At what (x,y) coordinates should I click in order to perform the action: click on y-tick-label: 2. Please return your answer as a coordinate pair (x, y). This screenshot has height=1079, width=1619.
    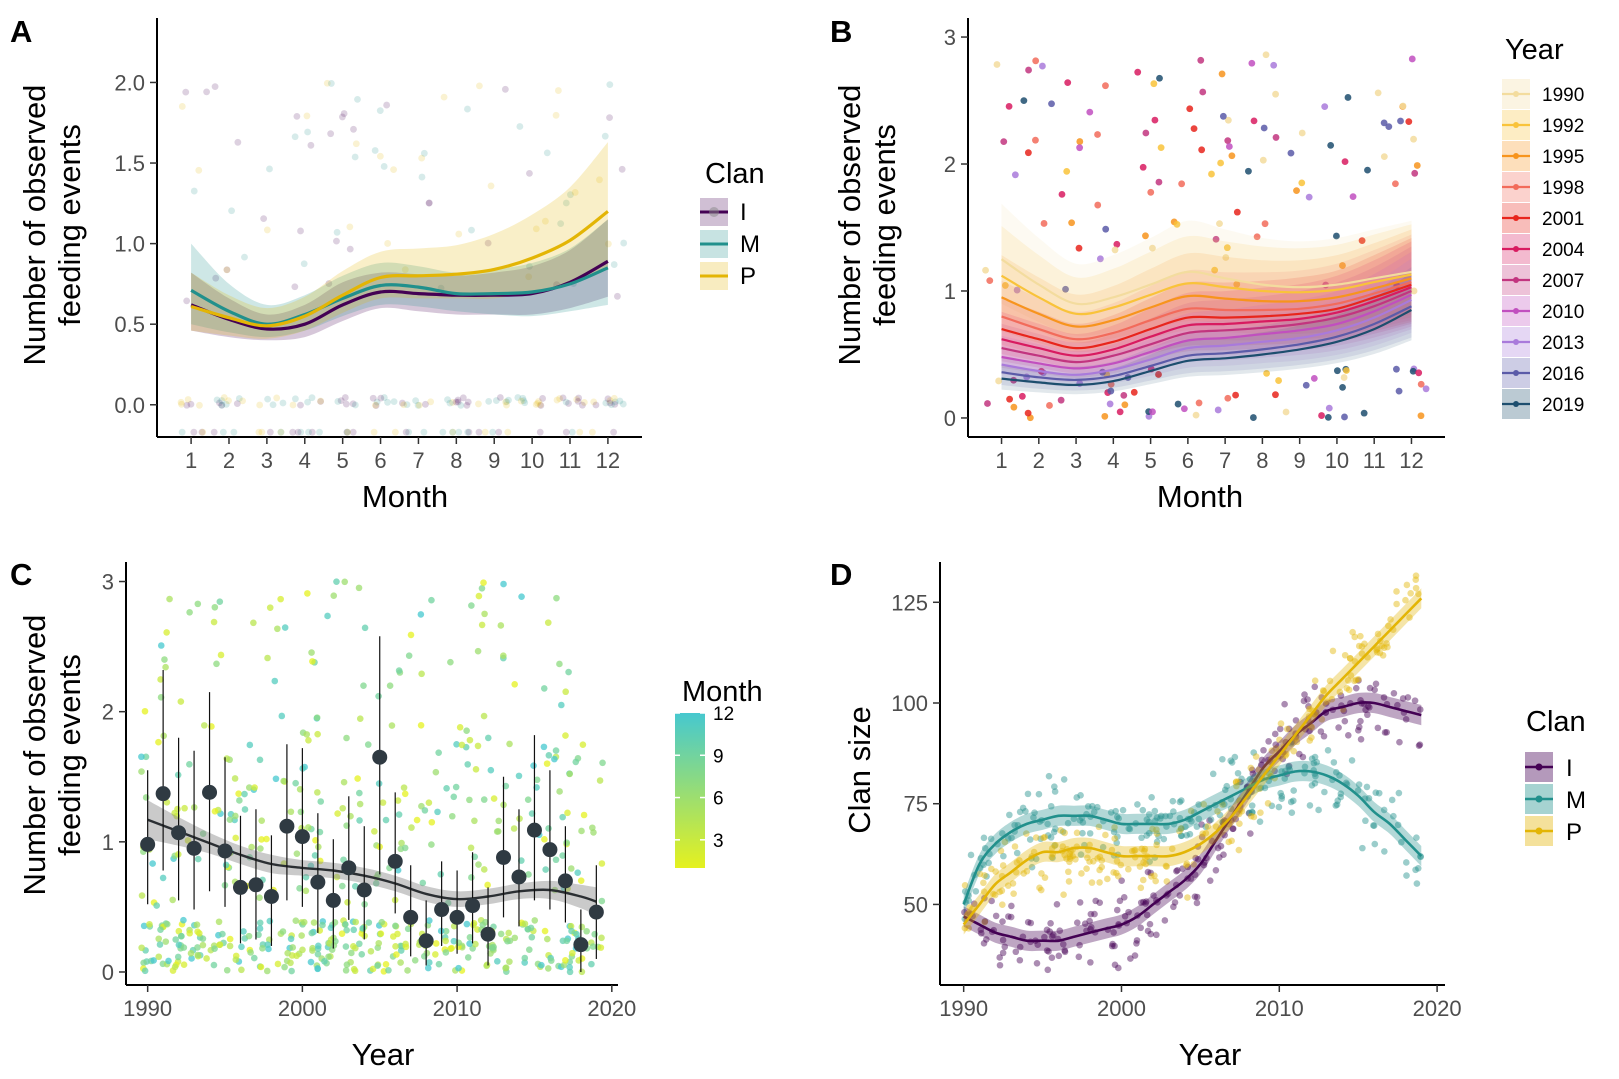
    Looking at the image, I should click on (108, 712).